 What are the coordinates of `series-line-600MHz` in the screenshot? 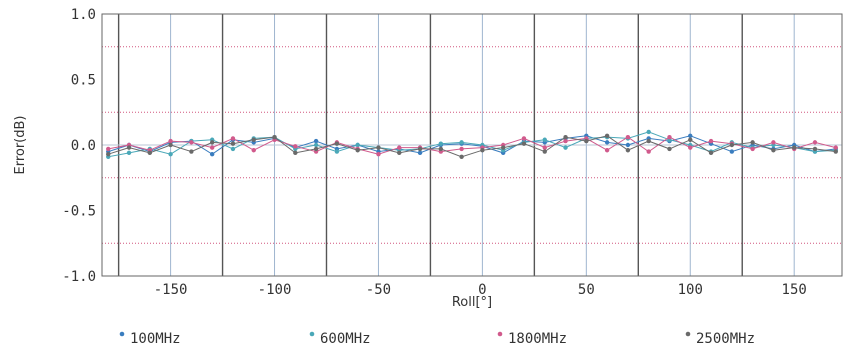 It's located at (472, 144).